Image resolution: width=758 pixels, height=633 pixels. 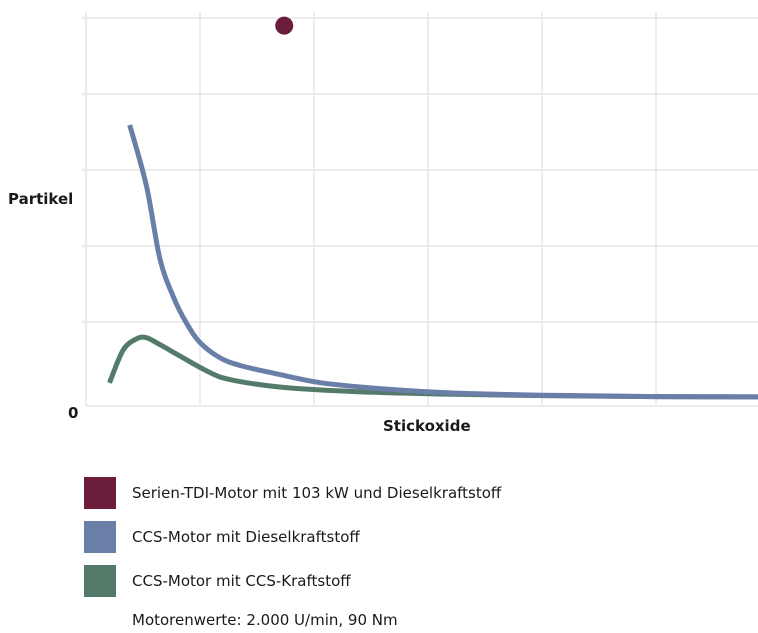 What do you see at coordinates (100, 493) in the screenshot?
I see `legend-swatch-serien-tdi` at bounding box center [100, 493].